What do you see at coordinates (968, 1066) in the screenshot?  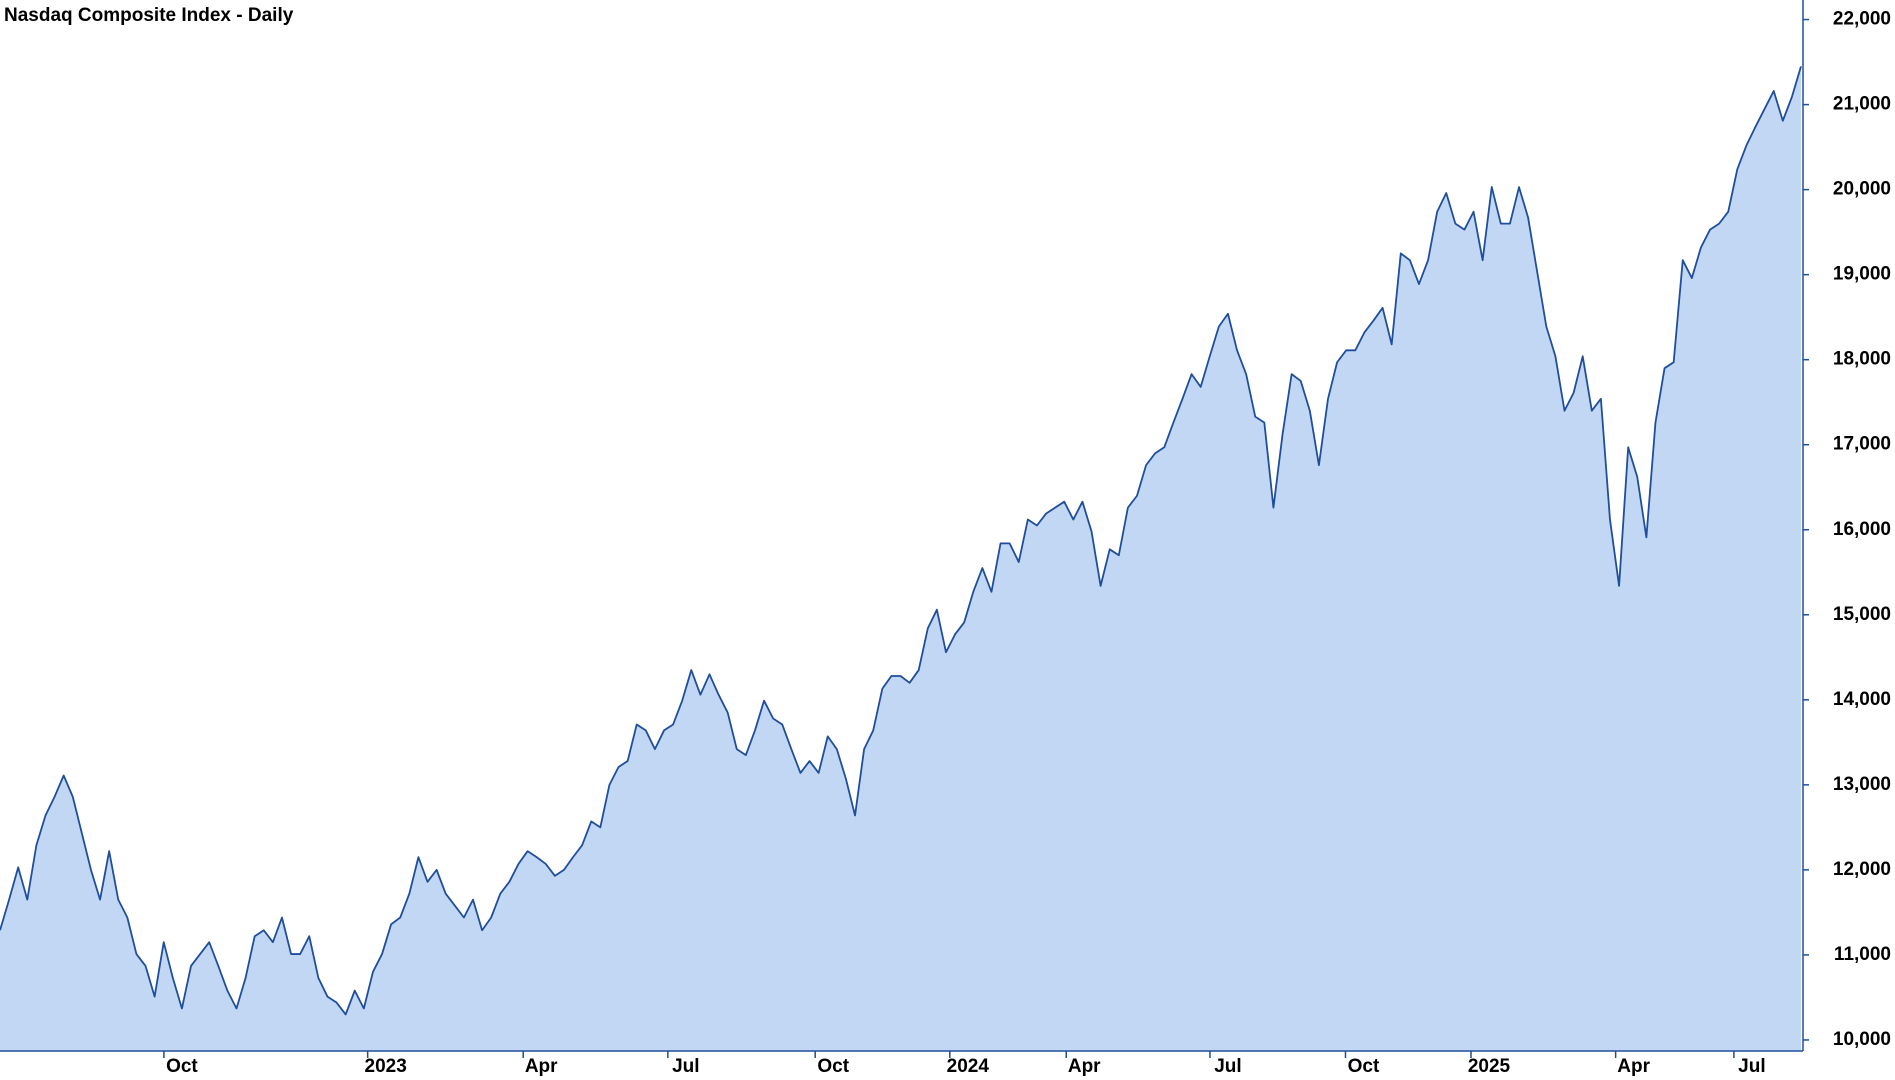 I see `x-tick-label: 2024` at bounding box center [968, 1066].